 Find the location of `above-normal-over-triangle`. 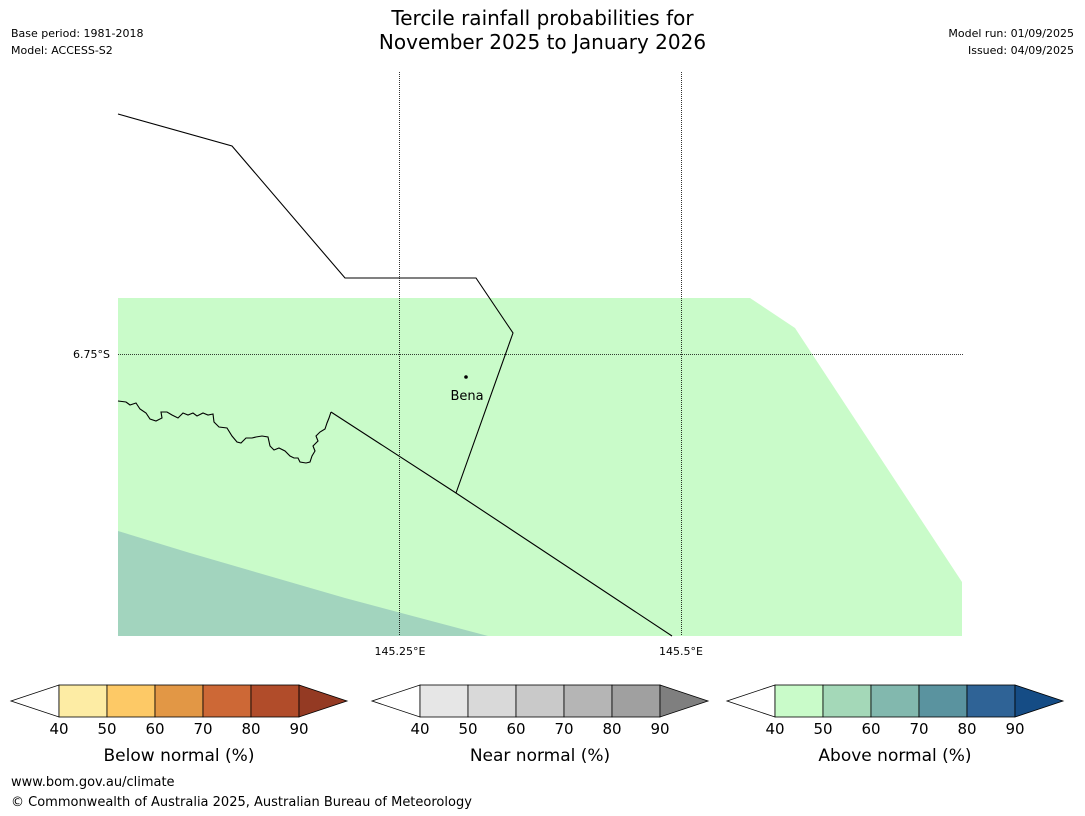

above-normal-over-triangle is located at coordinates (1039, 701).